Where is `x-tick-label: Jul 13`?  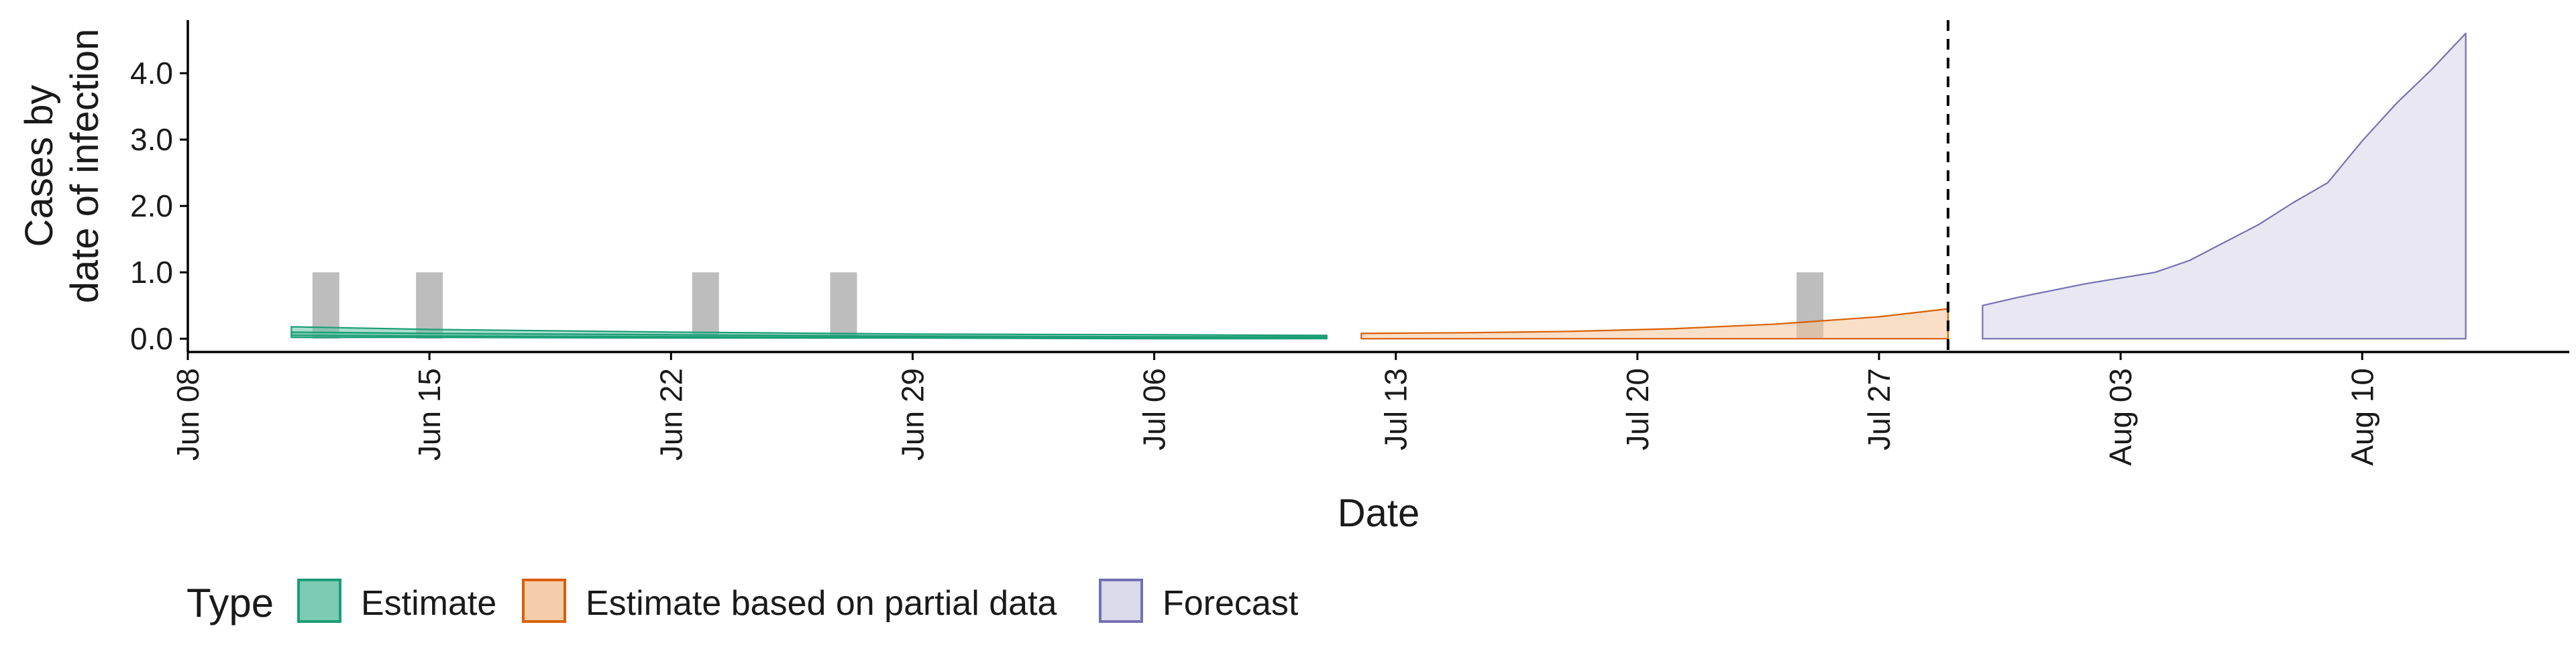
x-tick-label: Jul 13 is located at coordinates (1396, 410).